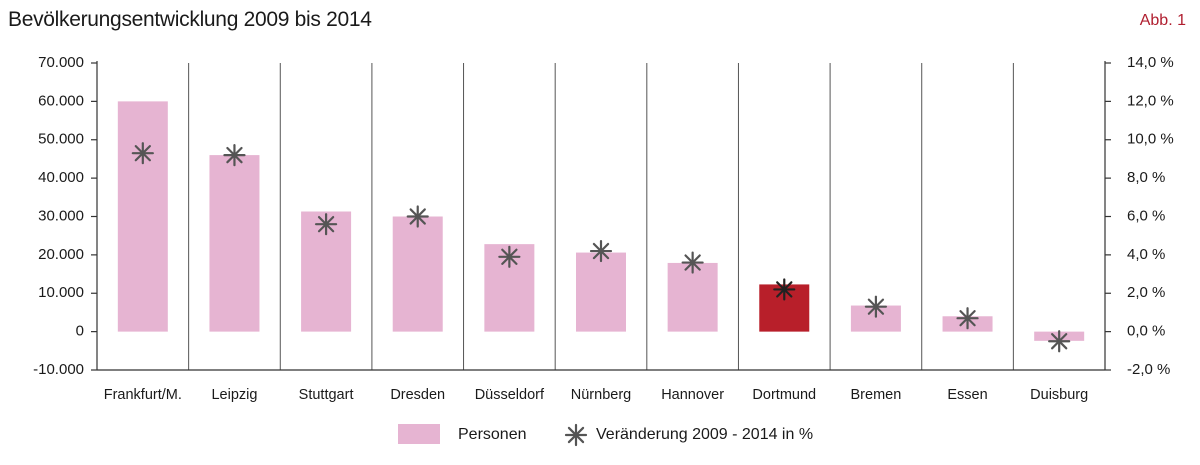 This screenshot has width=1200, height=465. I want to click on y-right-tick-label: 6,0 %, so click(1146, 215).